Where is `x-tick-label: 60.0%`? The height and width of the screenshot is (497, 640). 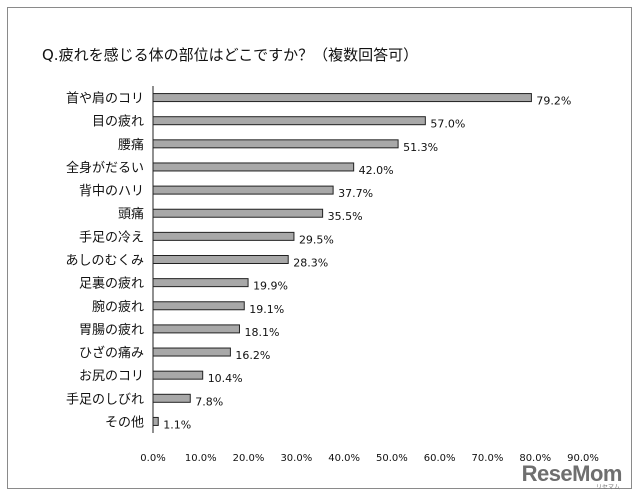
x-tick-label: 60.0% is located at coordinates (440, 458).